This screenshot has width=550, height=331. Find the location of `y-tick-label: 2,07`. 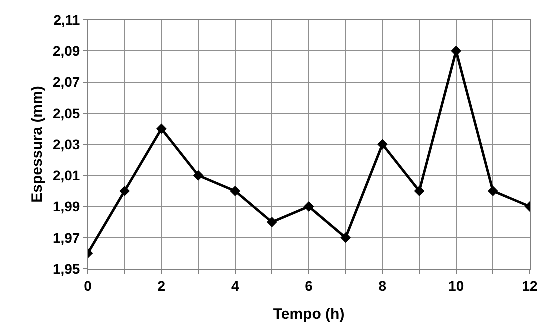

y-tick-label: 2,07 is located at coordinates (66, 82).